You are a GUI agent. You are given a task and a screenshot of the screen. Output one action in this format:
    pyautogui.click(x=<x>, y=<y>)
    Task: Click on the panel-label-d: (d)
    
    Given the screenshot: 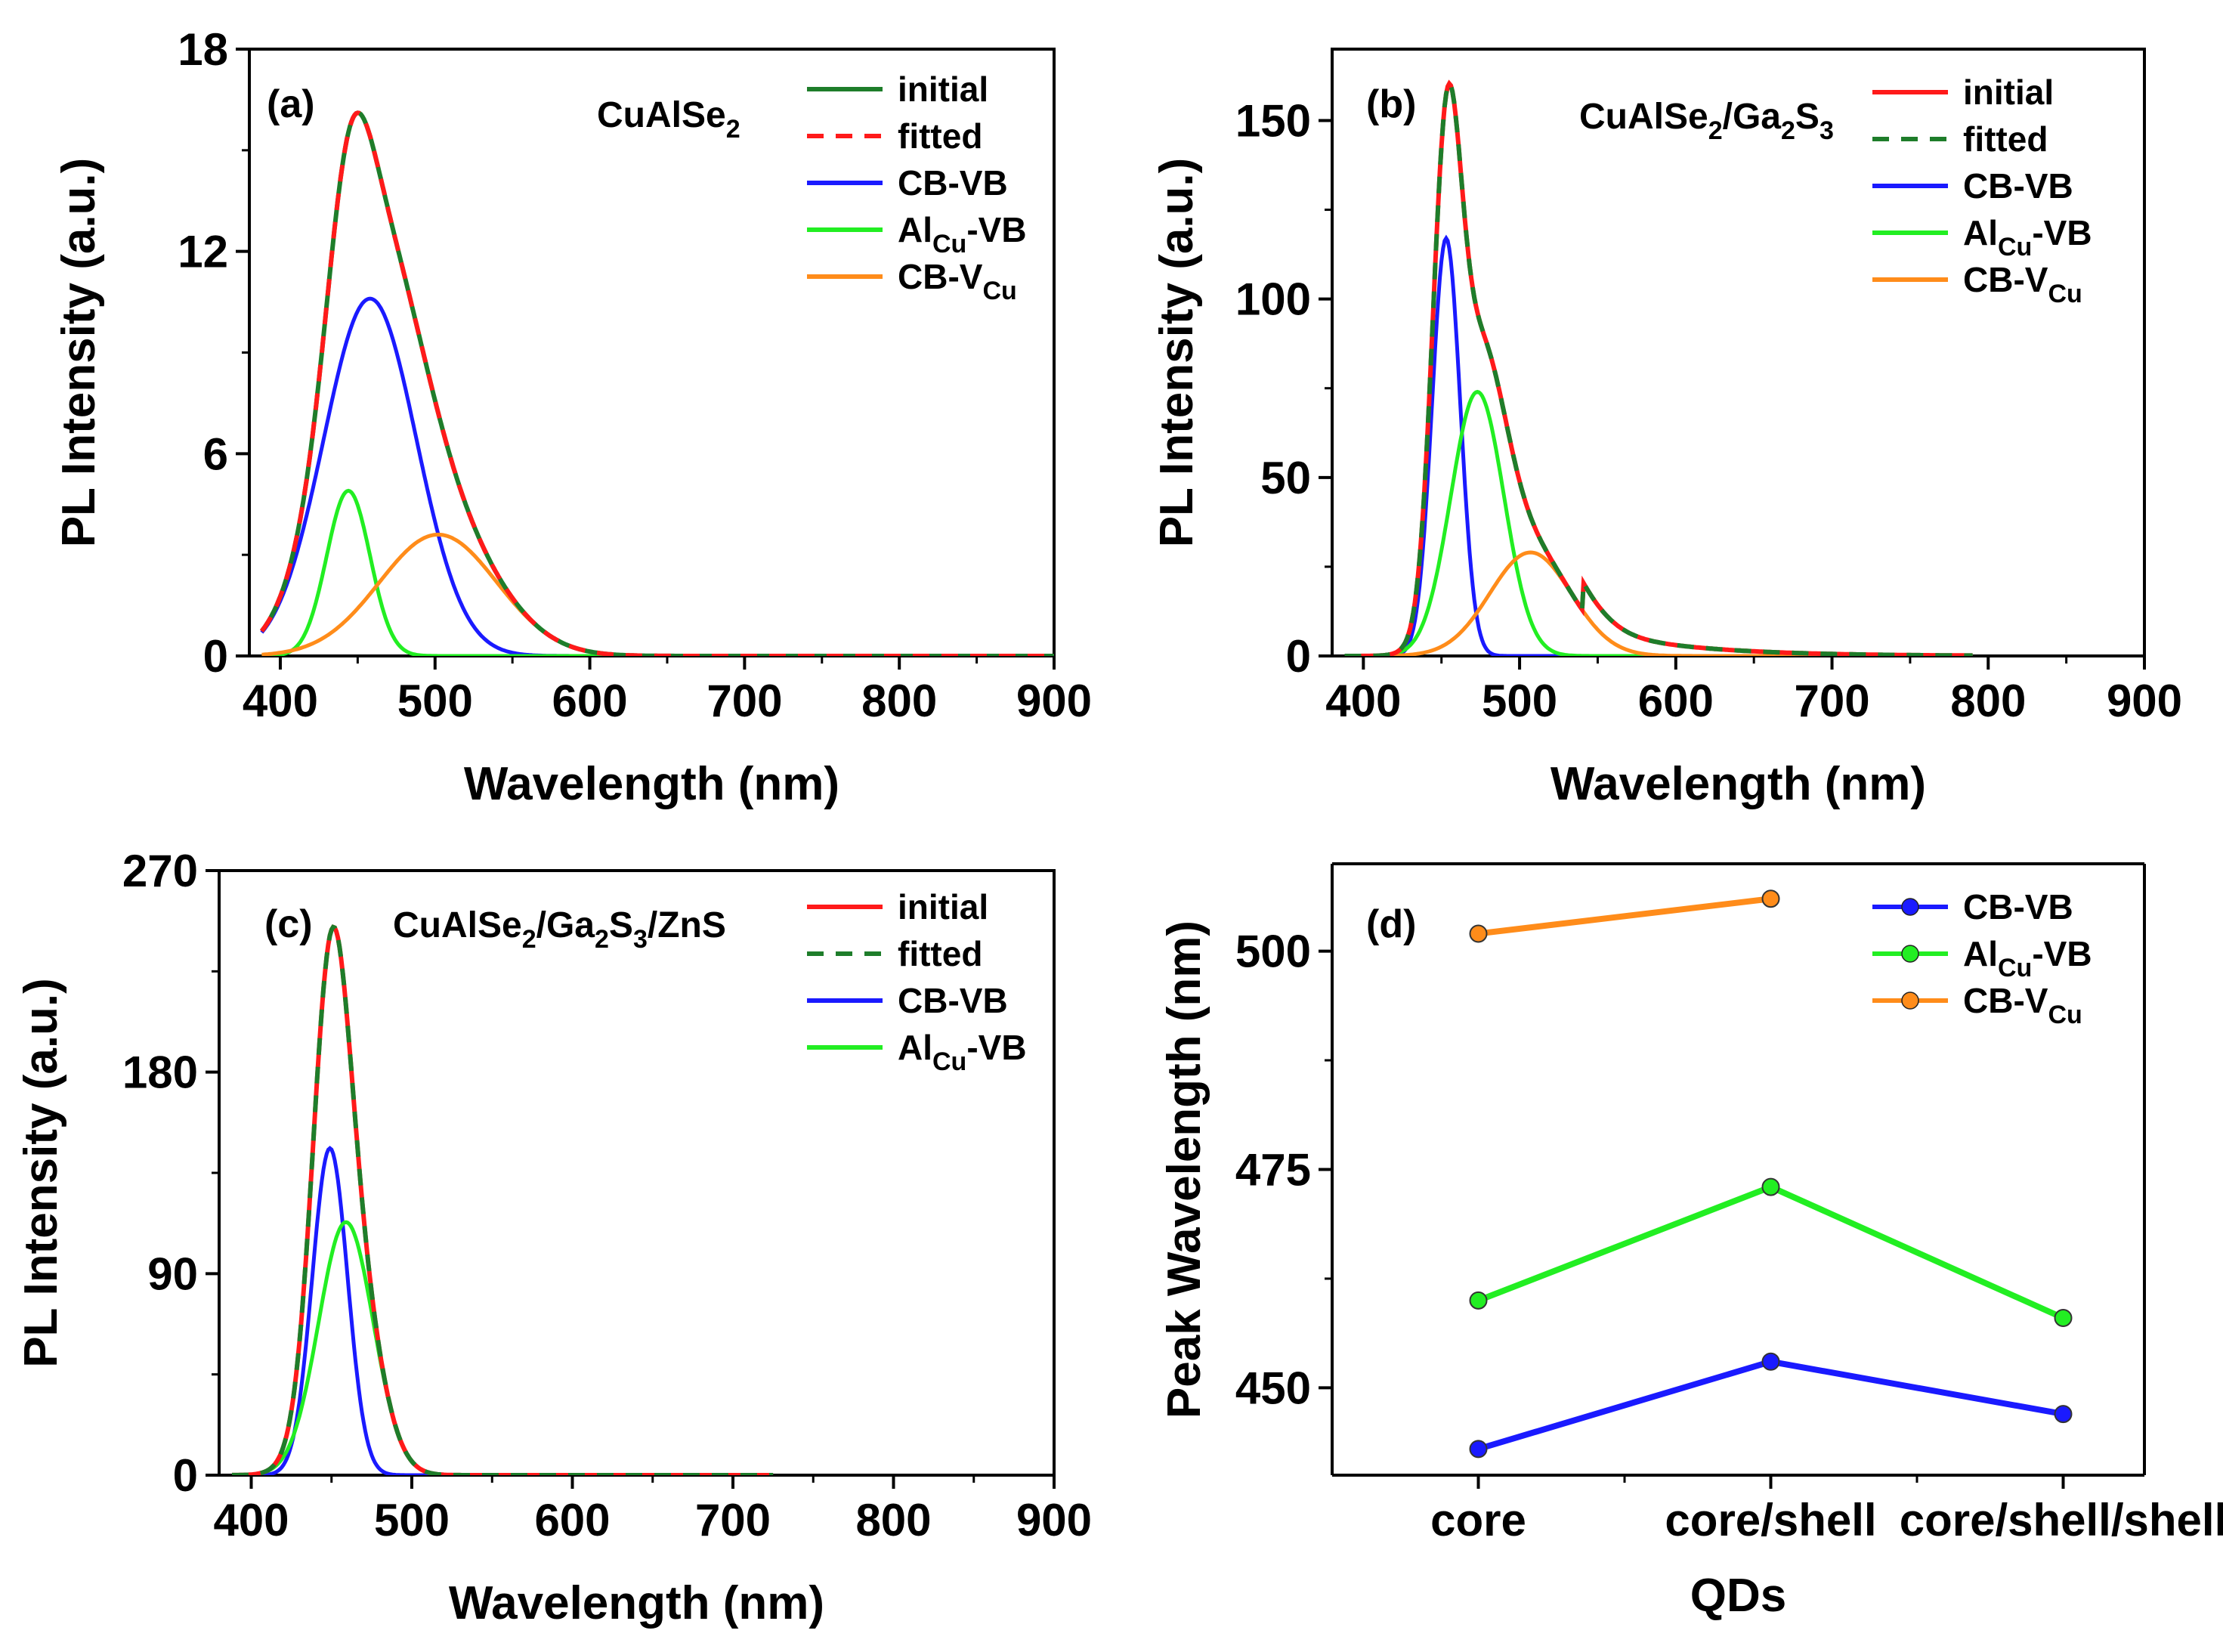 What is the action you would take?
    pyautogui.click(x=1391, y=924)
    